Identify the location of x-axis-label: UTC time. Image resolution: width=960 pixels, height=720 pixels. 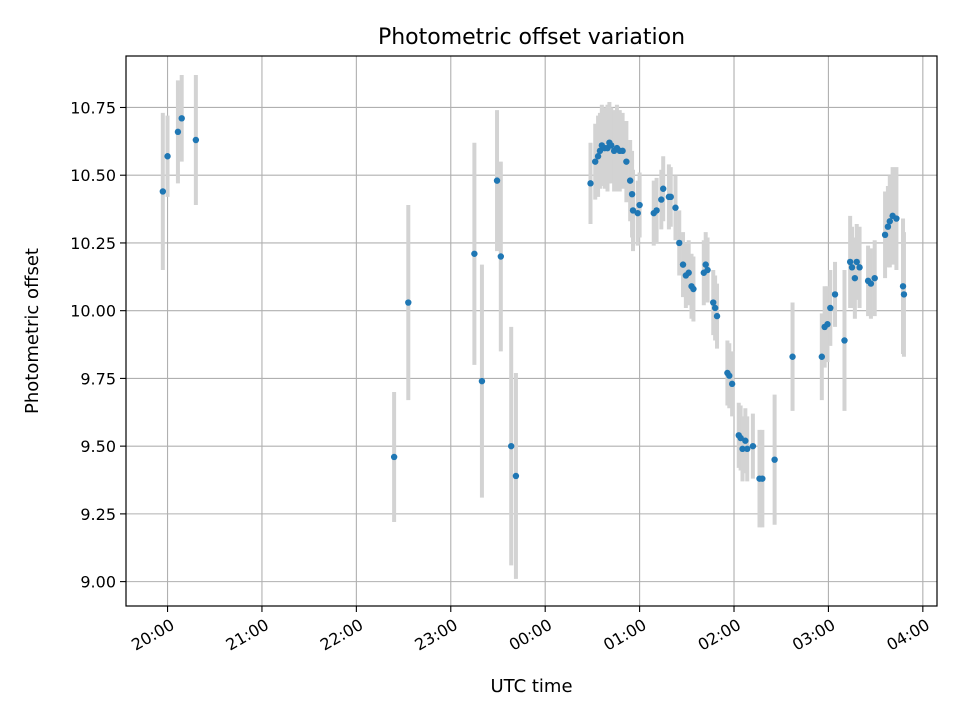
(531, 686).